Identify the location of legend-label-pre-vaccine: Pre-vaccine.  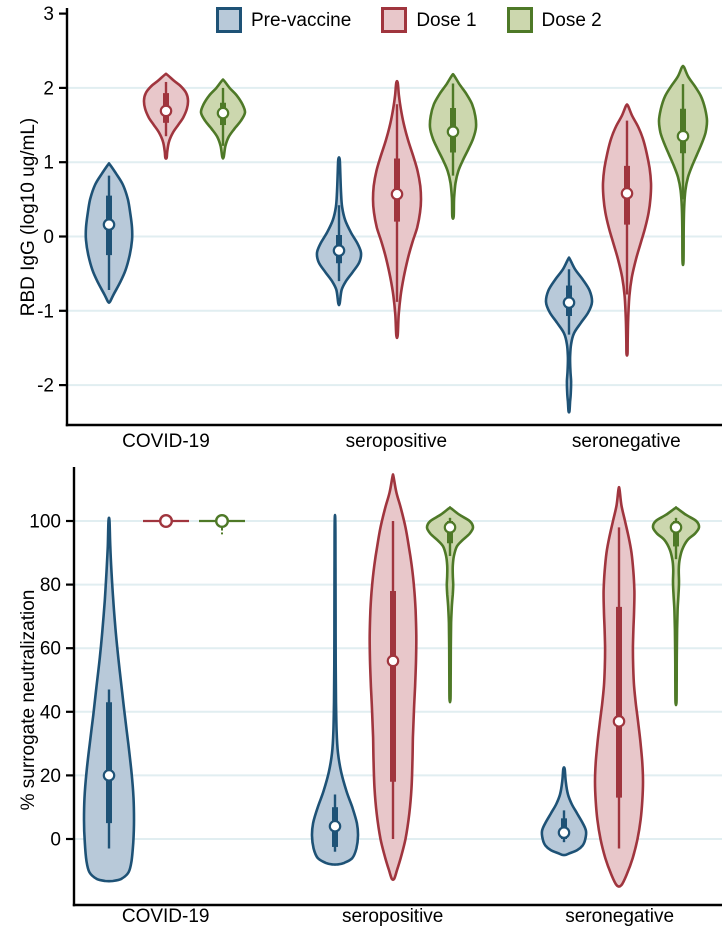
(301, 20).